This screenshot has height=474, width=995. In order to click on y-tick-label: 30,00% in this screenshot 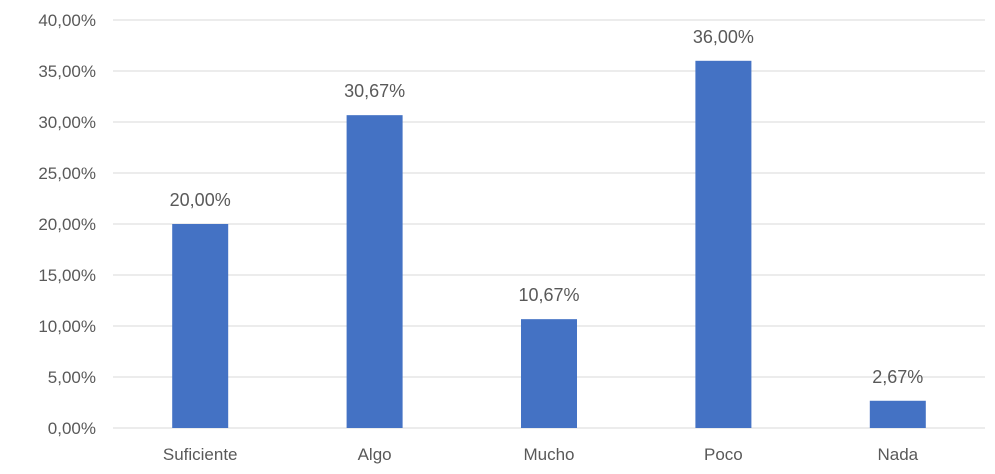, I will do `click(67, 122)`.